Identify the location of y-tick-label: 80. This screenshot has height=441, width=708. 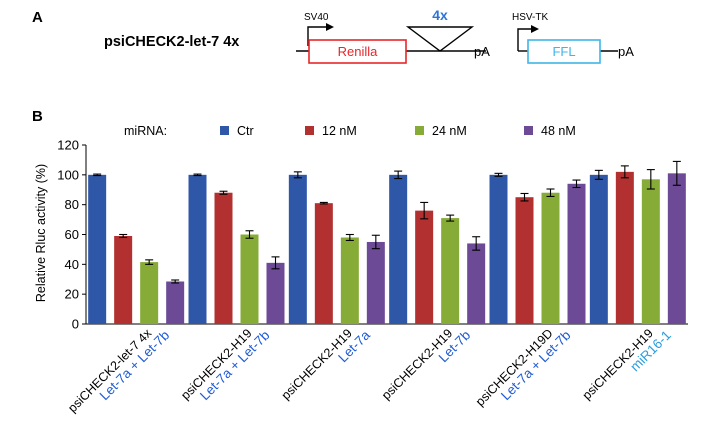
(72, 204).